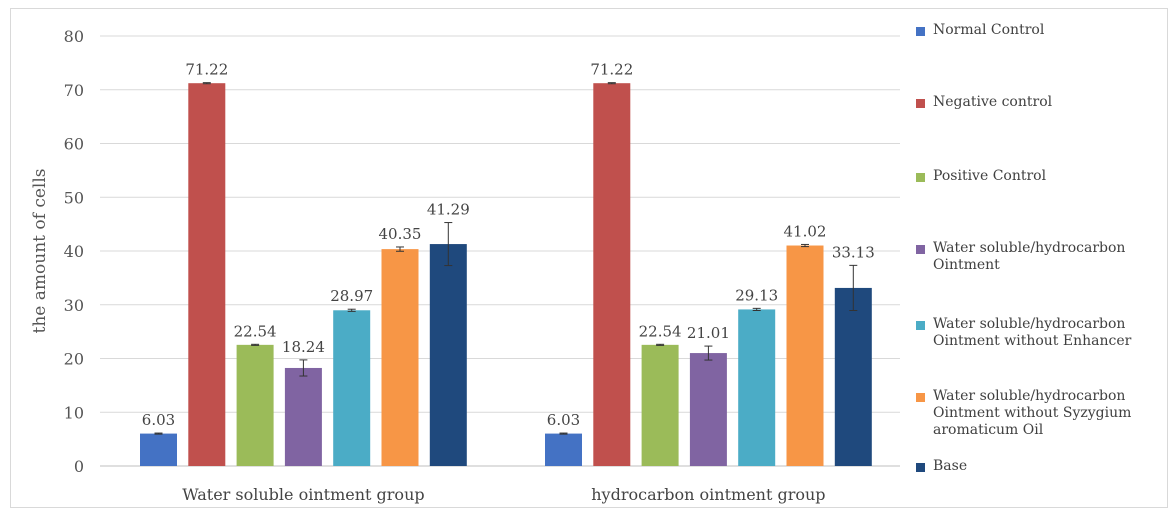 This screenshot has width=1171, height=514. Describe the element at coordinates (756, 295) in the screenshot. I see `data-label: 29.13` at that location.